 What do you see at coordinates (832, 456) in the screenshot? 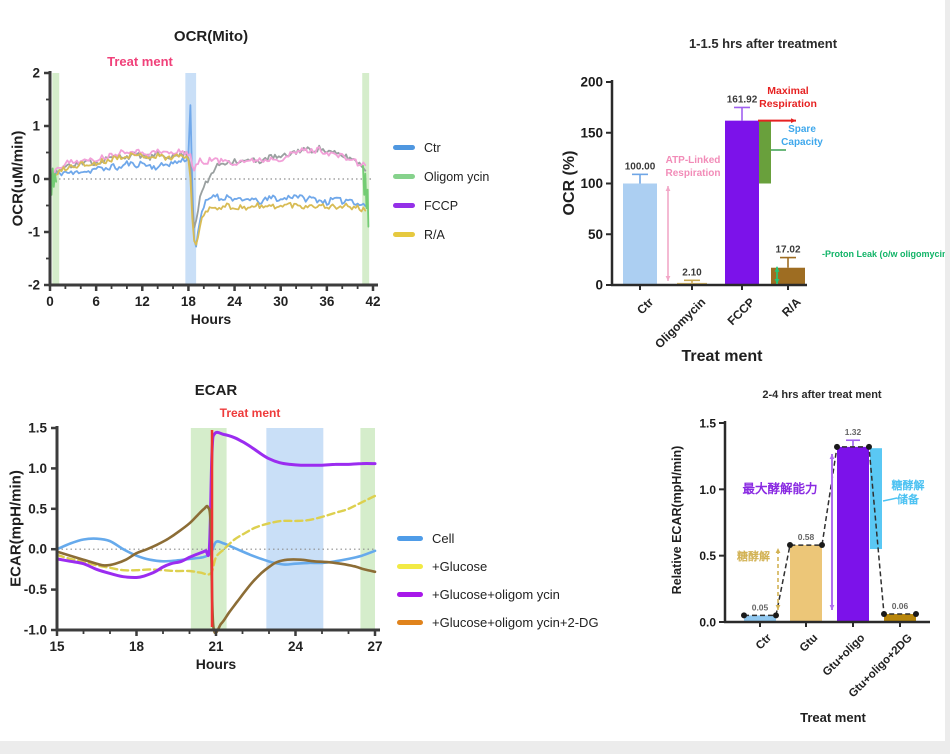
I see `max-glycolytic-capacity-arrow-head` at bounding box center [832, 456].